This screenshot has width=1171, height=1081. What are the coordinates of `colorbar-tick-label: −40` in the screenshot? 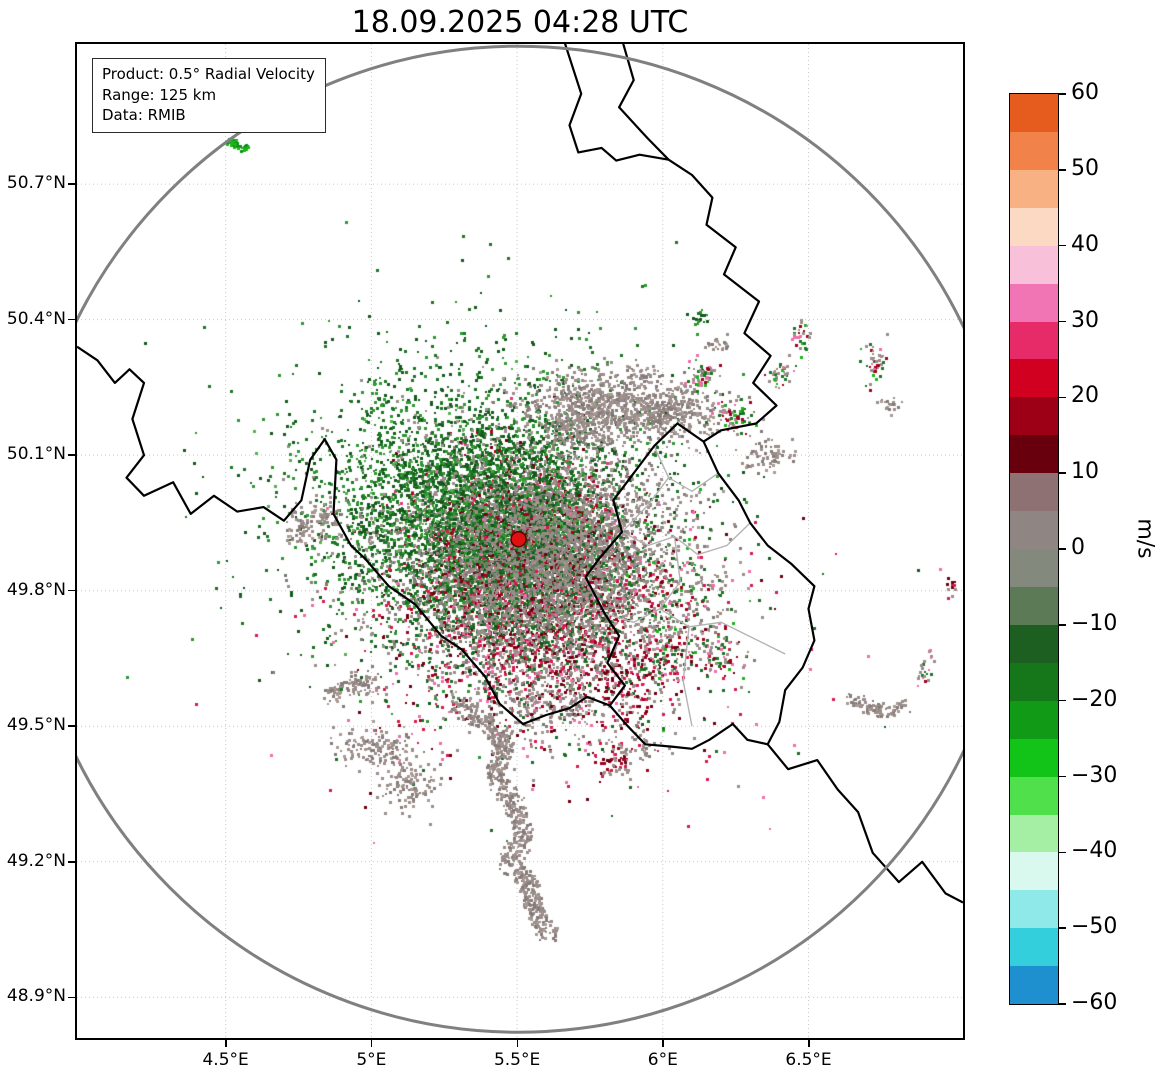 It's located at (1094, 851).